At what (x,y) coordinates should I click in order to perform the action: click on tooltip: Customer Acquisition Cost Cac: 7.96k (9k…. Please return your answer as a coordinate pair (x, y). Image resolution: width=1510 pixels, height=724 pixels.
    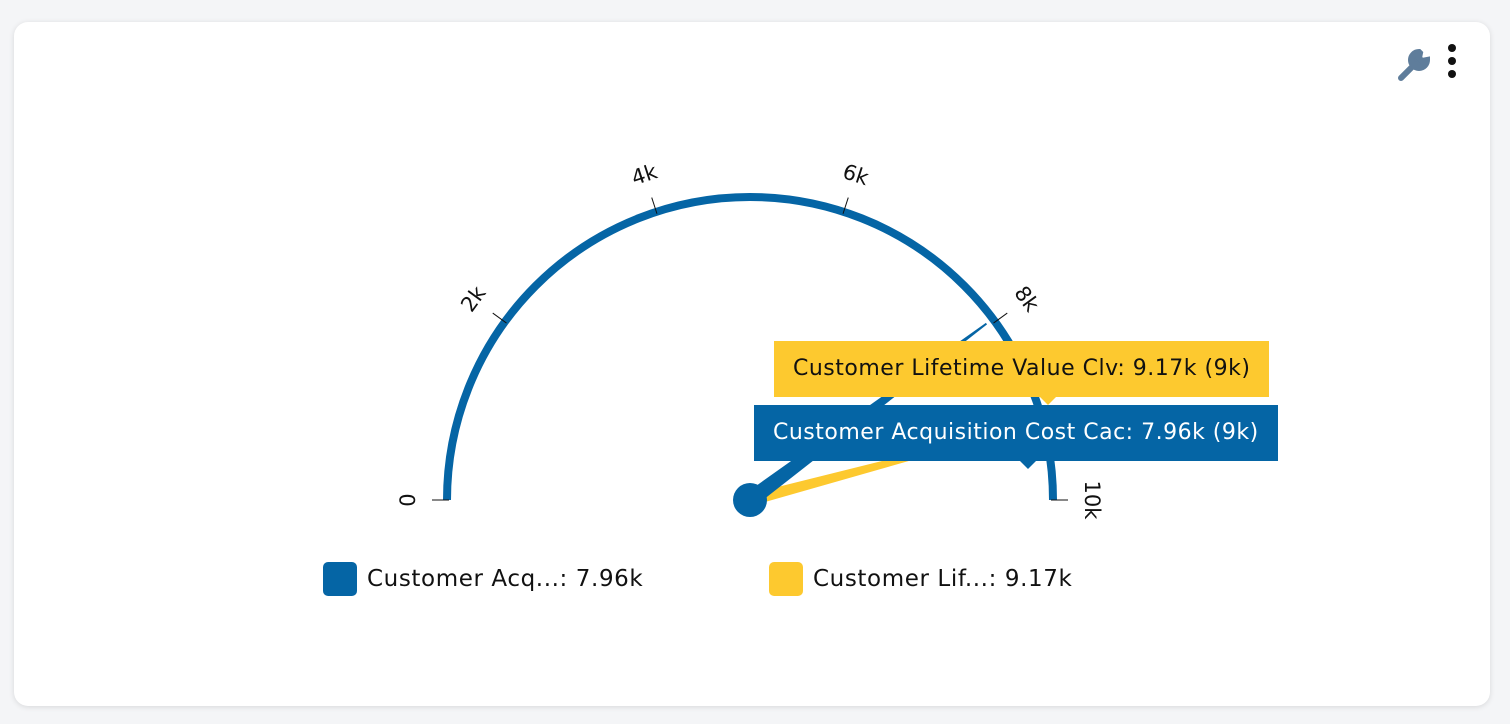
    Looking at the image, I should click on (1016, 437).